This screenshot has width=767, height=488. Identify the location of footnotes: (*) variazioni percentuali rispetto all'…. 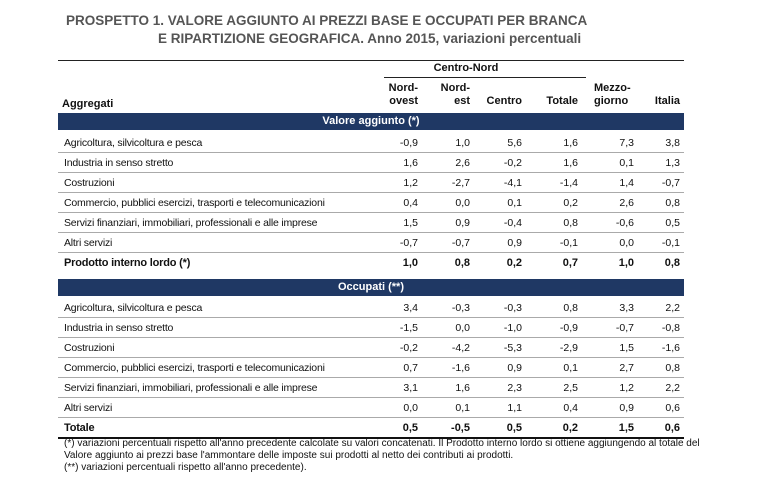
(394, 456).